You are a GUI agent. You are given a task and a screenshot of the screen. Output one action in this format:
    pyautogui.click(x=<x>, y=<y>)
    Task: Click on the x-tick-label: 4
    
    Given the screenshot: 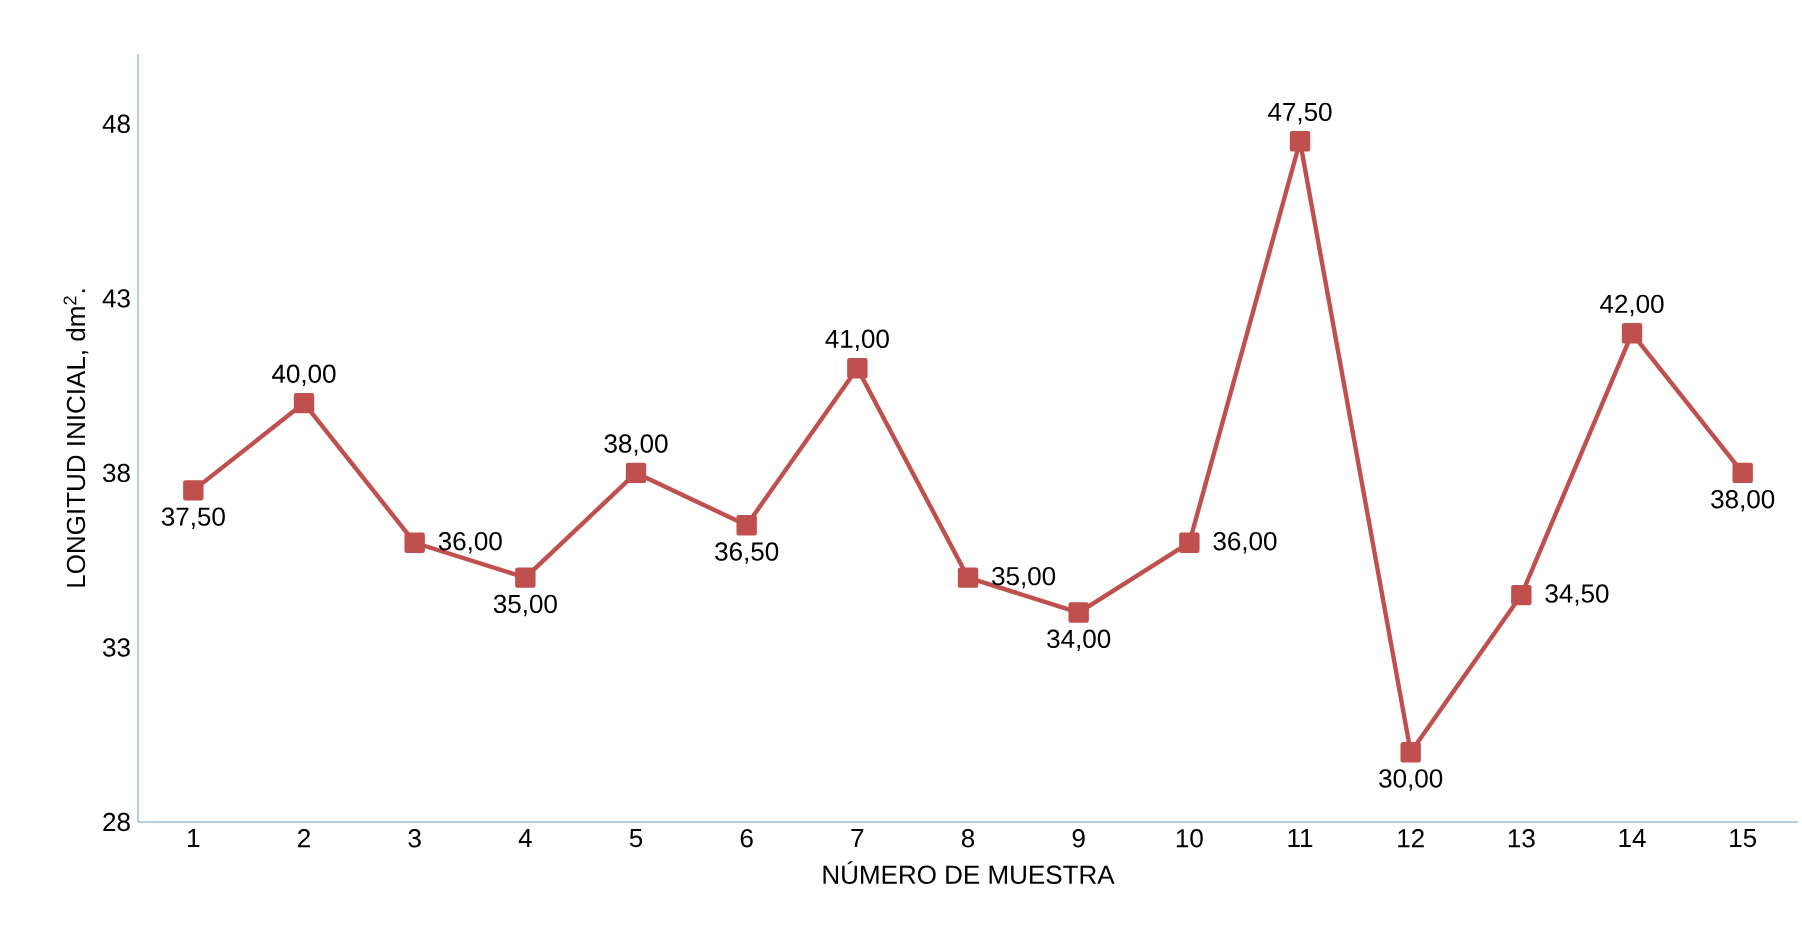 What is the action you would take?
    pyautogui.click(x=525, y=838)
    